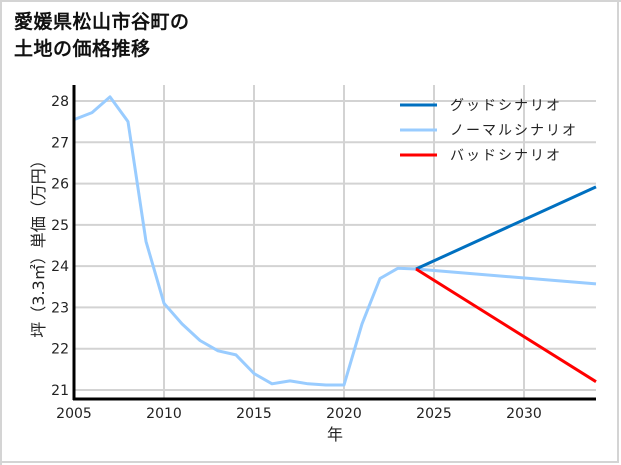 This screenshot has height=465, width=621. What do you see at coordinates (102, 36) in the screenshot?
I see `chart-title: 愛媛県松山市谷町の 土地の価格推移` at bounding box center [102, 36].